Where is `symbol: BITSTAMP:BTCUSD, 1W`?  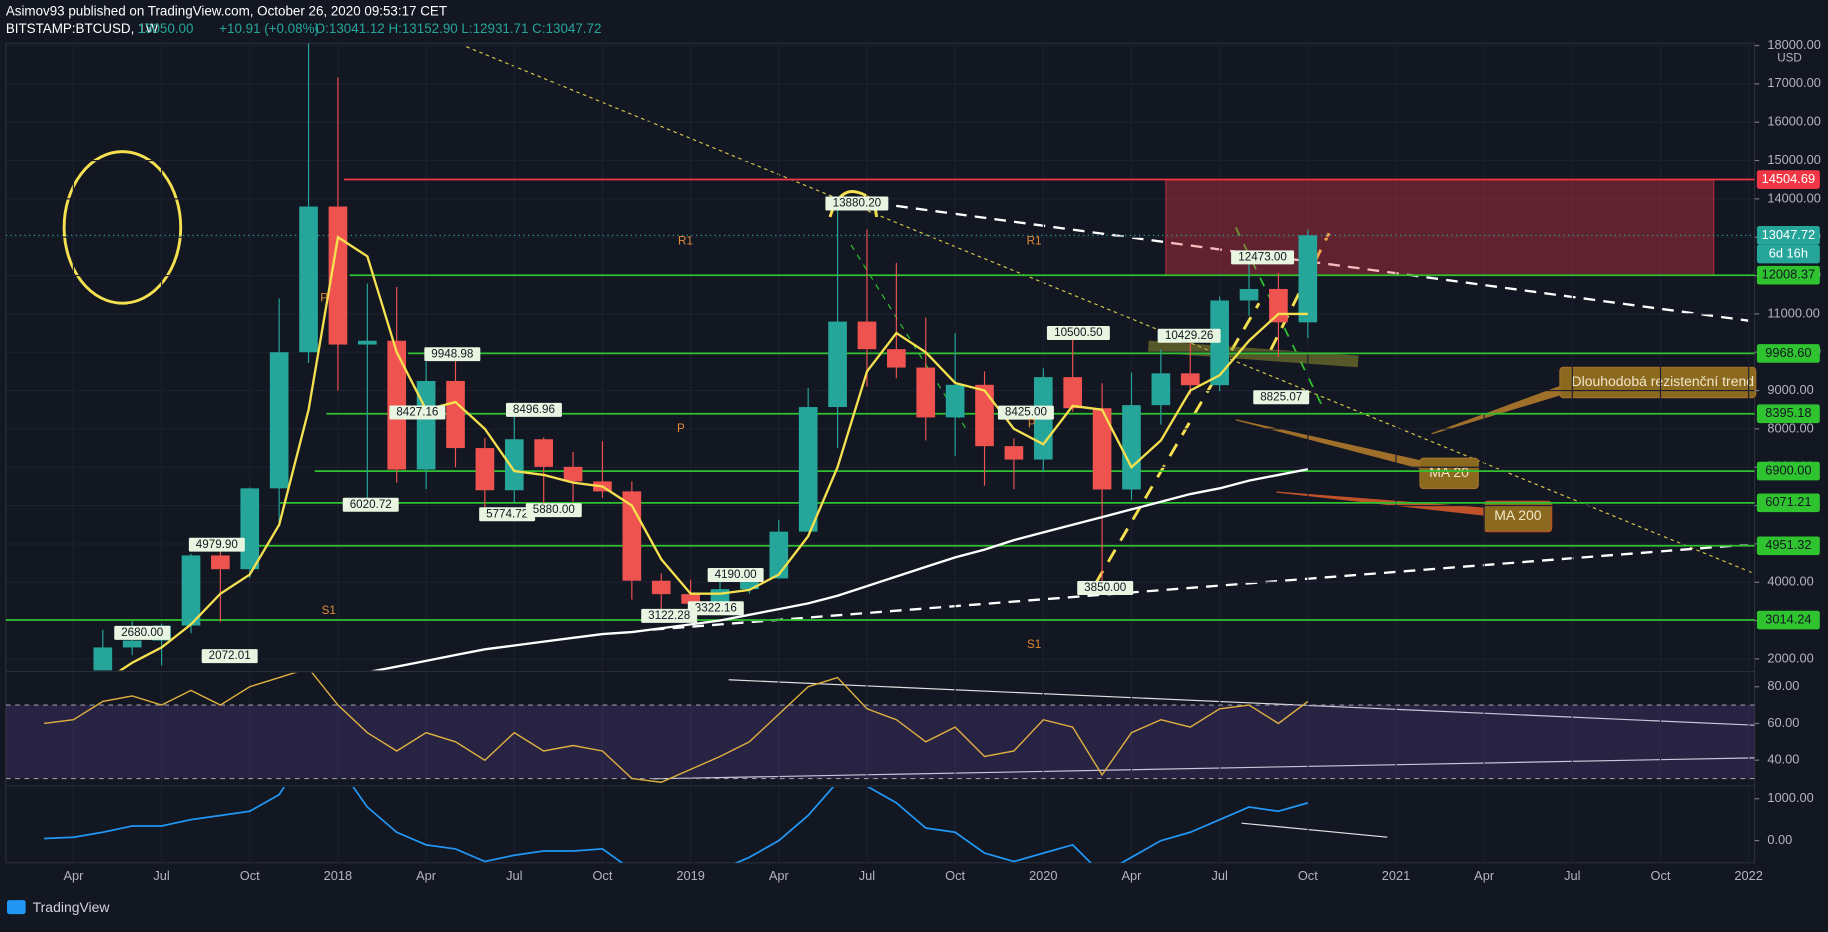 symbol: BITSTAMP:BTCUSD, 1W is located at coordinates (82, 28).